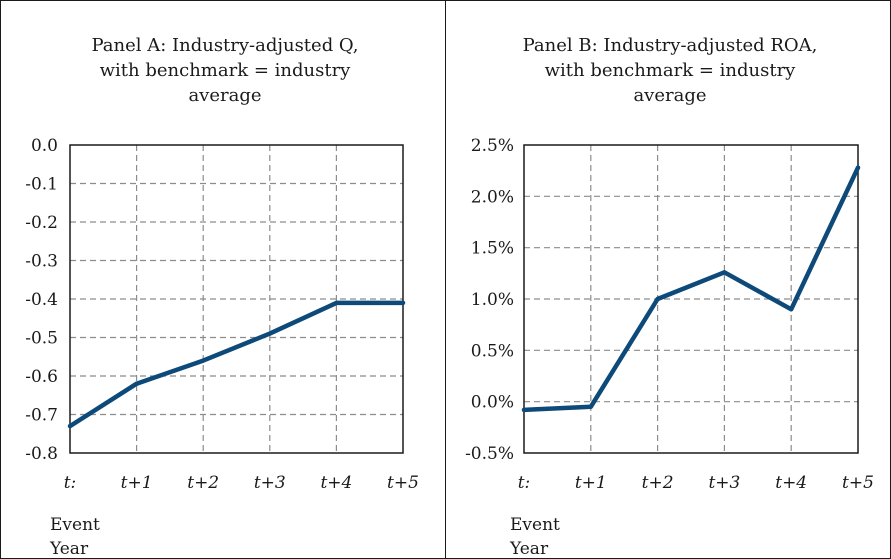 The height and width of the screenshot is (559, 891). What do you see at coordinates (492, 300) in the screenshot?
I see `panel-b-y-tick-label: 1.0%` at bounding box center [492, 300].